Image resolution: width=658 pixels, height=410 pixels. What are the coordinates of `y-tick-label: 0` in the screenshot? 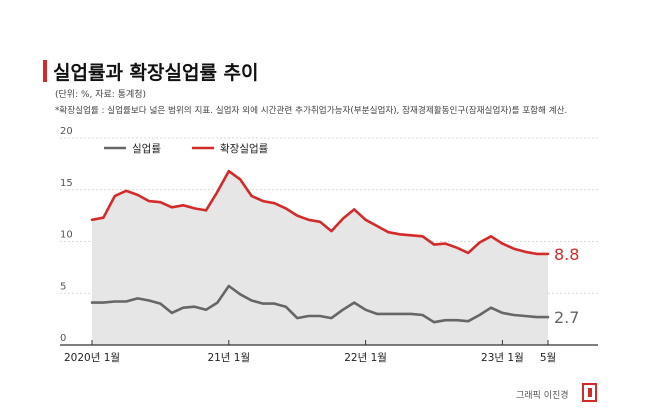 It's located at (63, 338).